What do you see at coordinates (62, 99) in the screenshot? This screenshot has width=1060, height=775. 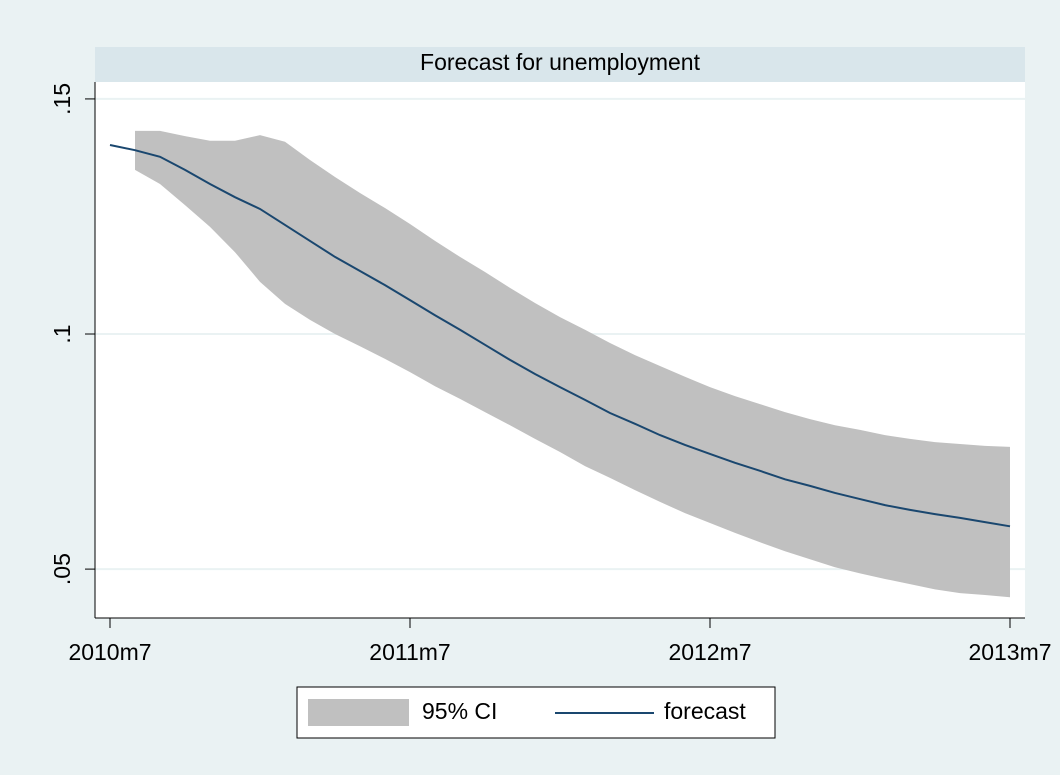 I see `y-tick-label: .15` at bounding box center [62, 99].